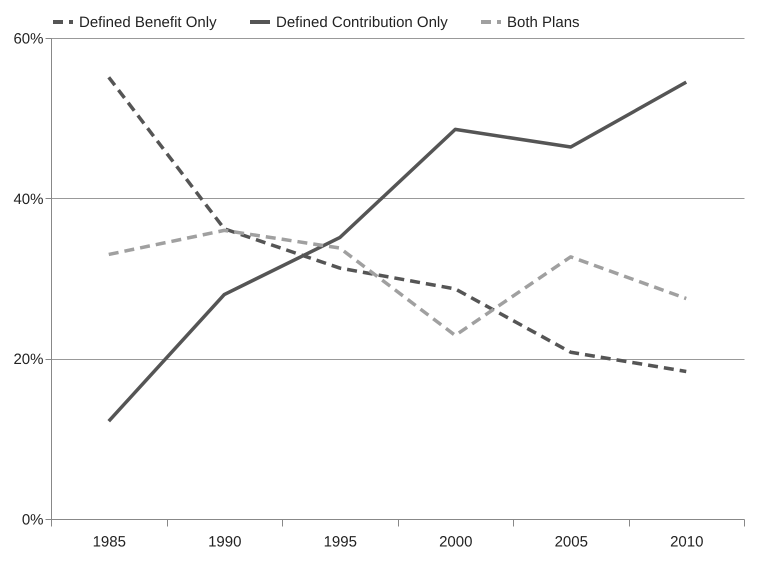 The height and width of the screenshot is (565, 765). Describe the element at coordinates (397, 283) in the screenshot. I see `line-series` at that location.